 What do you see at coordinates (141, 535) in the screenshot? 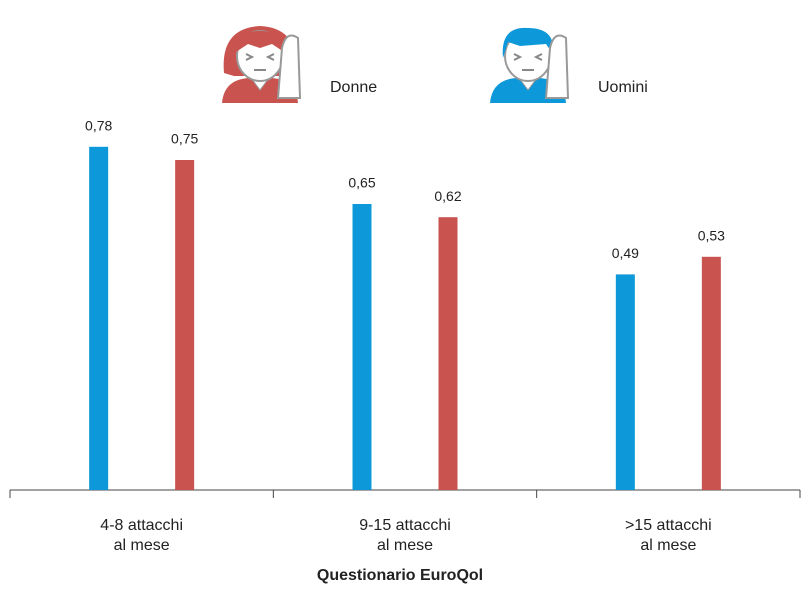
I see `x-tick-label: 4-8 attacchi al mese` at bounding box center [141, 535].